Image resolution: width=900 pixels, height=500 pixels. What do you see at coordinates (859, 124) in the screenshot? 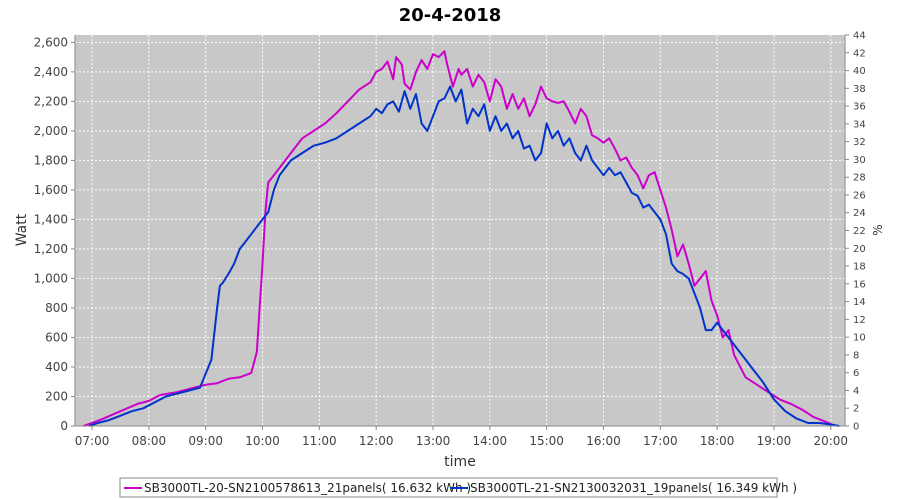
I see `y2-tick-label-17: 34` at bounding box center [859, 124].